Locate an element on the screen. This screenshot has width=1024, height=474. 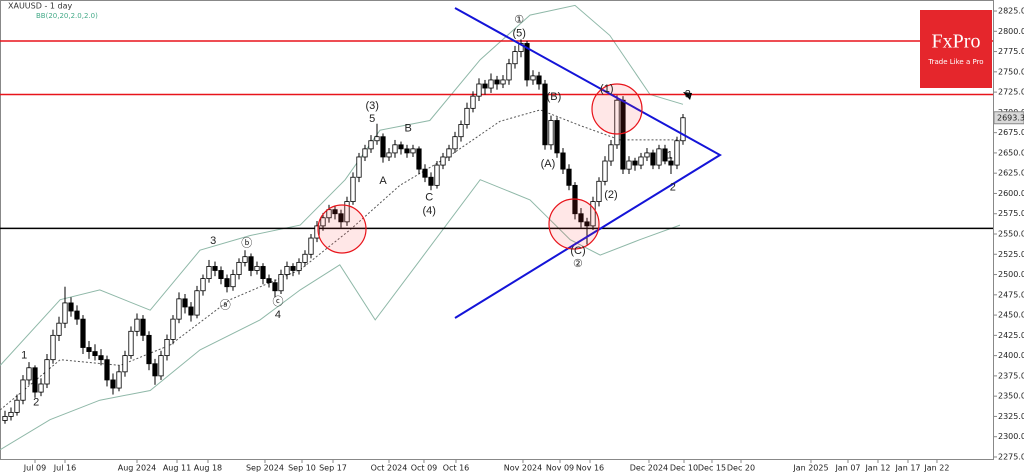
y-tick-label: 2575.00 is located at coordinates (1011, 213).